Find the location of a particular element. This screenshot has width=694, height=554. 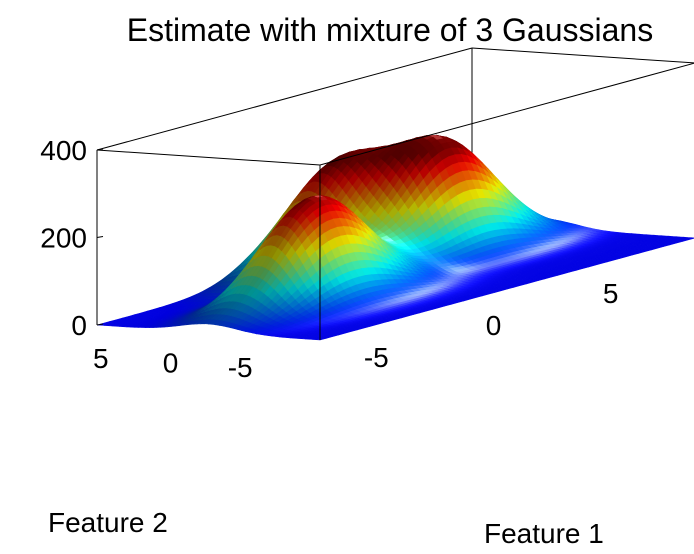

x-tick-label: 0 is located at coordinates (494, 325).